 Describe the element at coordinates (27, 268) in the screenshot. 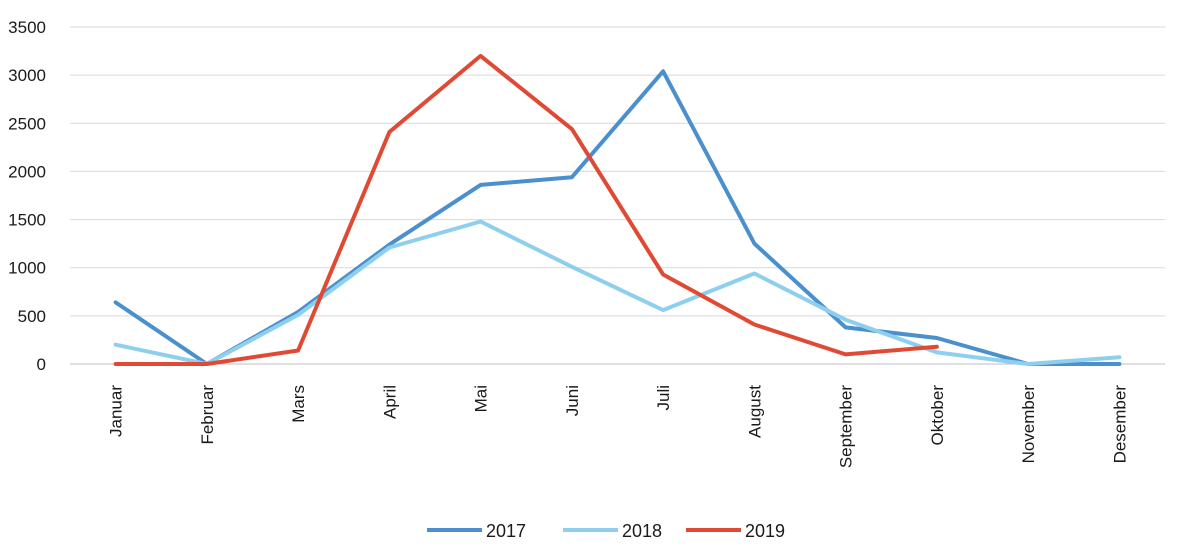

I see `y-tick-label: 1000` at that location.